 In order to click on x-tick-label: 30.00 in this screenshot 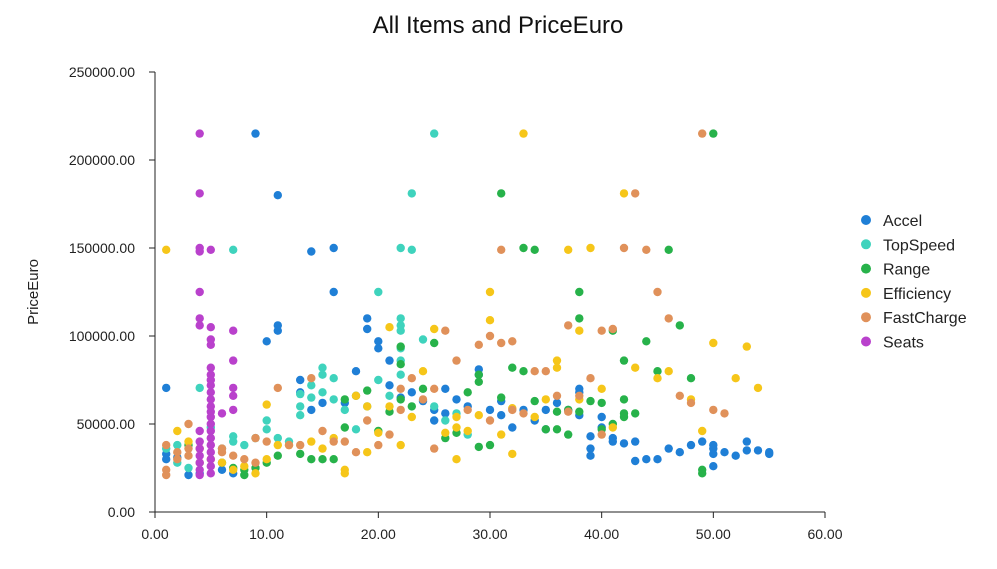, I will do `click(489, 534)`.